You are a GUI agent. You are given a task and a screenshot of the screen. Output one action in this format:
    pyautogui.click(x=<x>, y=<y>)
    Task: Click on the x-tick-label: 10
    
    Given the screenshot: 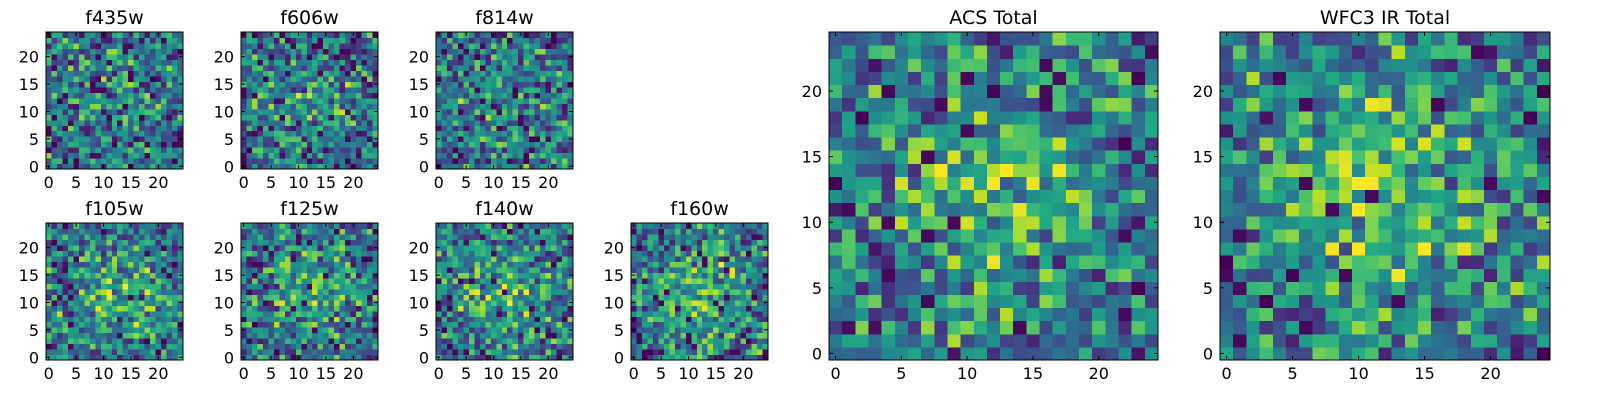 What is the action you would take?
    pyautogui.click(x=298, y=182)
    